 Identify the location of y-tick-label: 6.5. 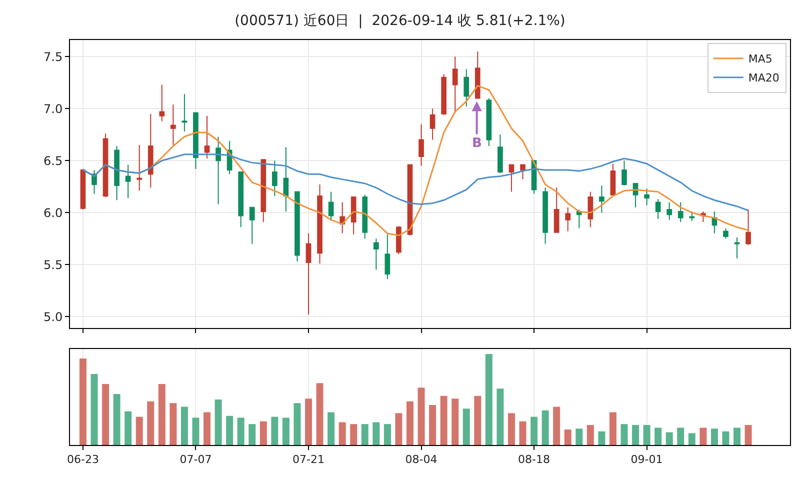
(53, 161).